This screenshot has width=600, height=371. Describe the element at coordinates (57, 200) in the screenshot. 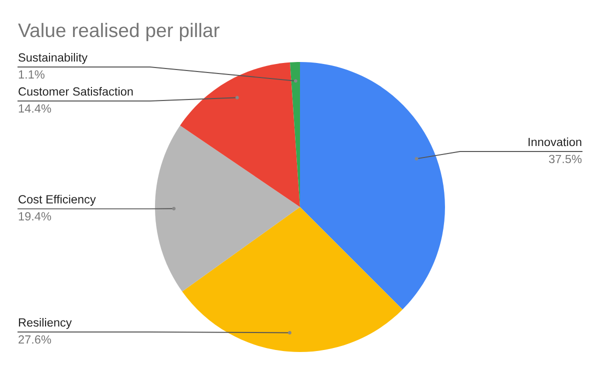

I see `slice-label: Cost Efficiency` at that location.